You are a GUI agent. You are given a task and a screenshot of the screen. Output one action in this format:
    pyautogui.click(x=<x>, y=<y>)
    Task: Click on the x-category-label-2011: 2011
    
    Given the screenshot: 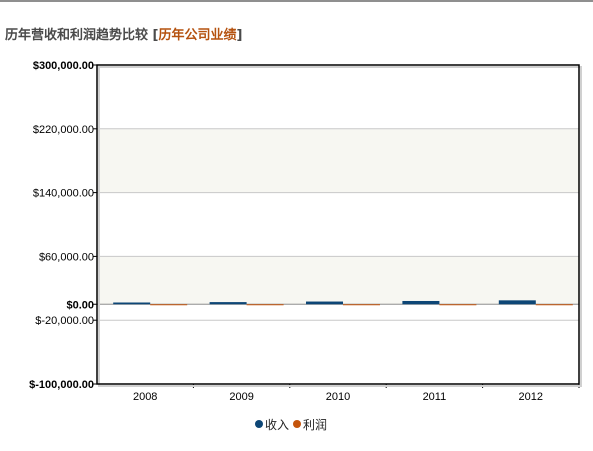 What is the action you would take?
    pyautogui.click(x=435, y=397)
    